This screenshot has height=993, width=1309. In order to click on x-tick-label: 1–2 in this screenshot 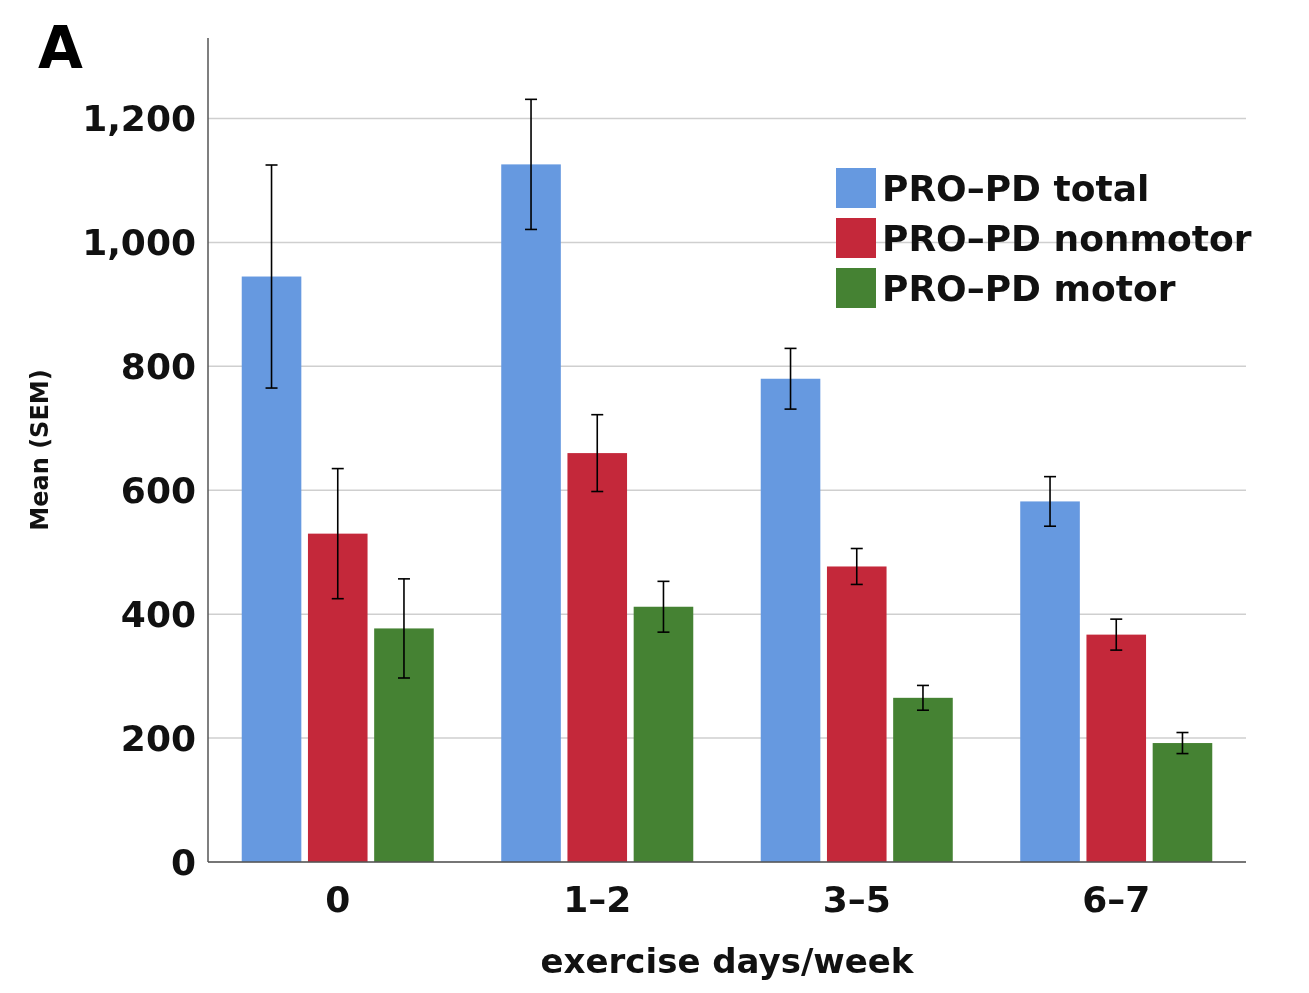, I will do `click(597, 899)`.